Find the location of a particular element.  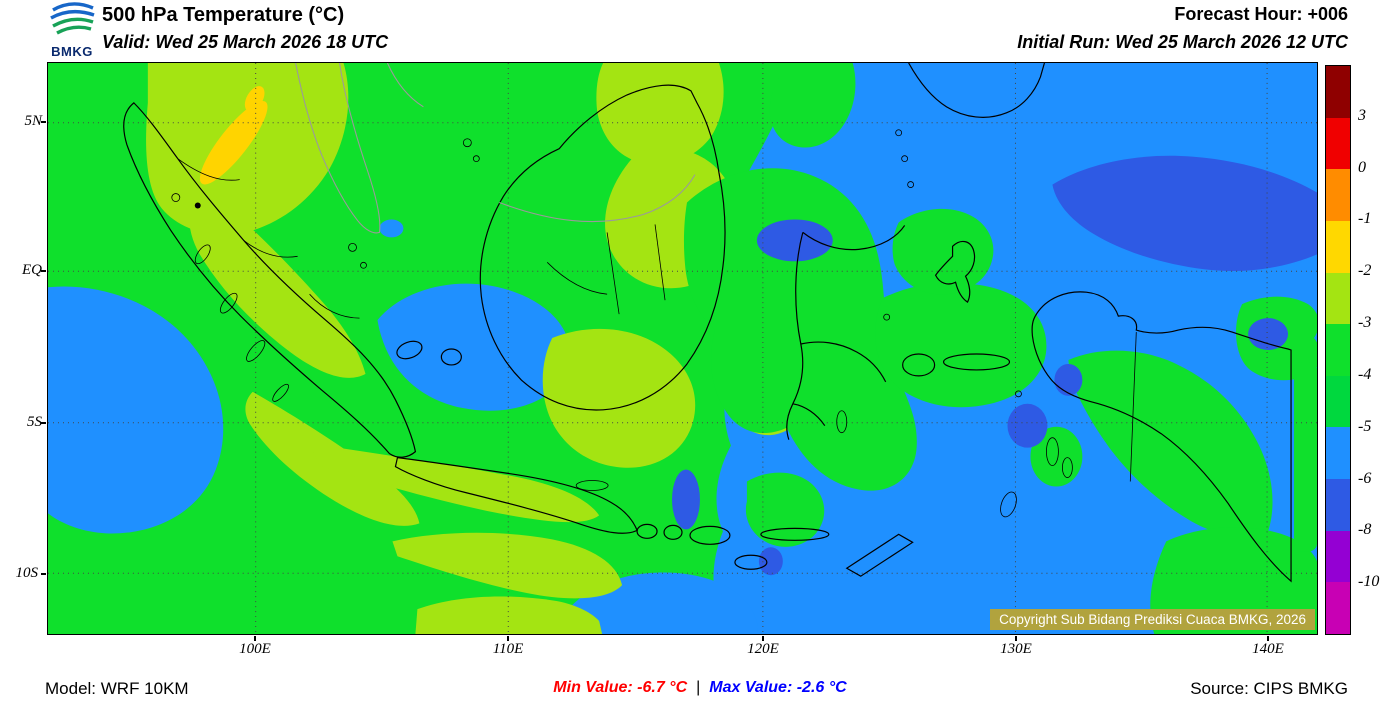

lat-label-eq: EQ is located at coordinates (32, 270).